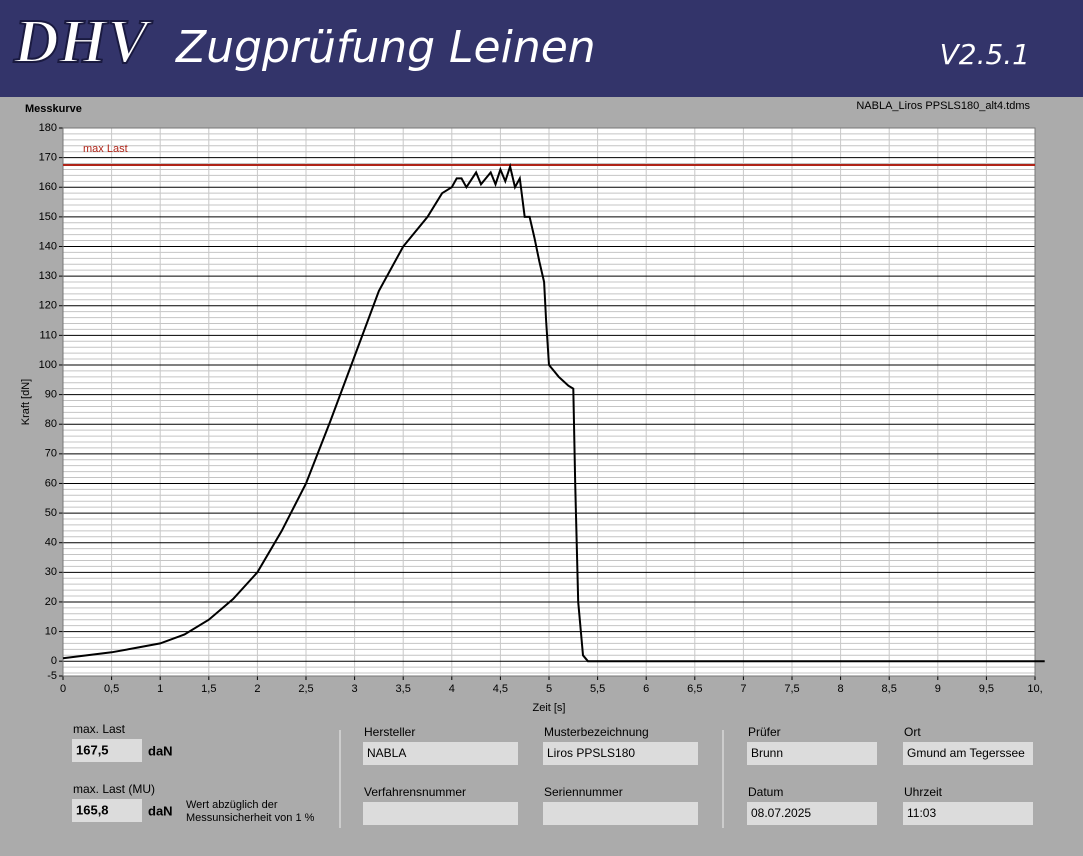  Describe the element at coordinates (921, 813) in the screenshot. I see `field-value: 11:03` at that location.